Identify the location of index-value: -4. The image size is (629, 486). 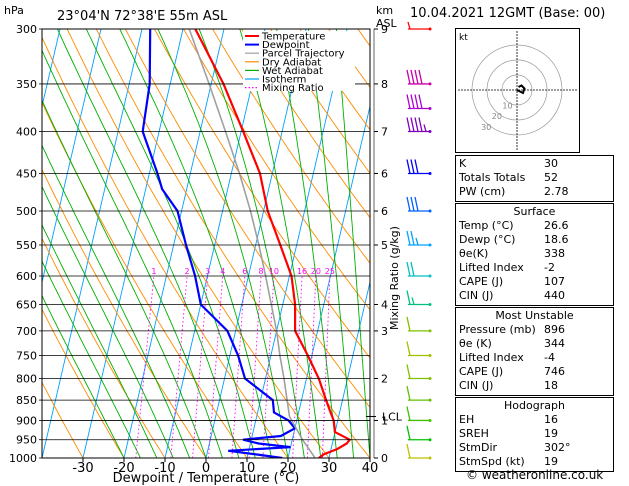
(549, 357).